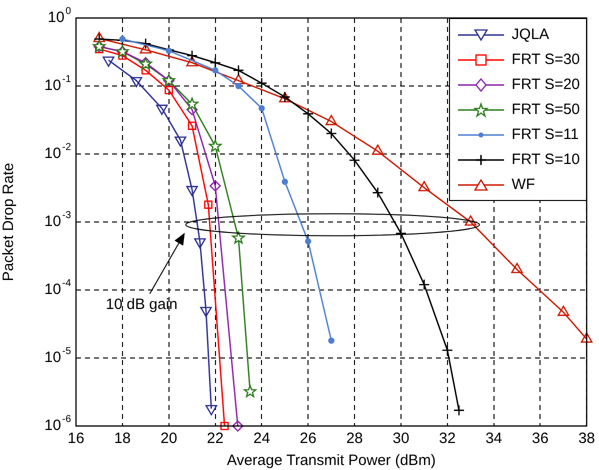 The width and height of the screenshot is (599, 470). I want to click on legend-label: FRT S=30, so click(546, 60).